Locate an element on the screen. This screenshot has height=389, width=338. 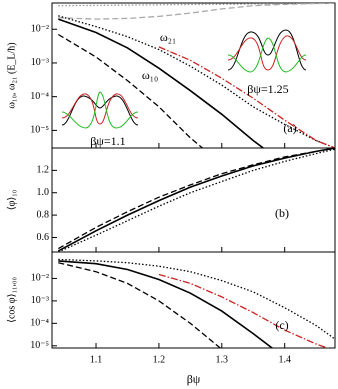
annotation: ω₁₀ is located at coordinates (150, 75).